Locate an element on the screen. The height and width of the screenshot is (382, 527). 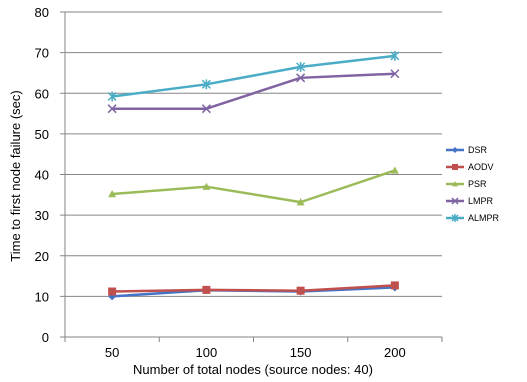
legend-item-psr: PSR is located at coordinates (466, 184).